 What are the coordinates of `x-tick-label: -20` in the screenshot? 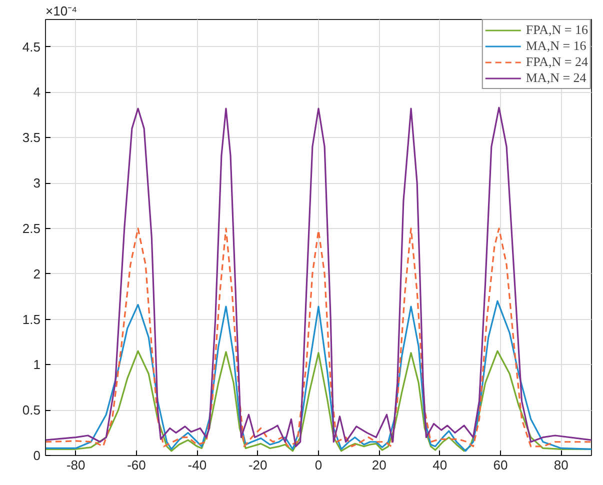 It's located at (258, 465).